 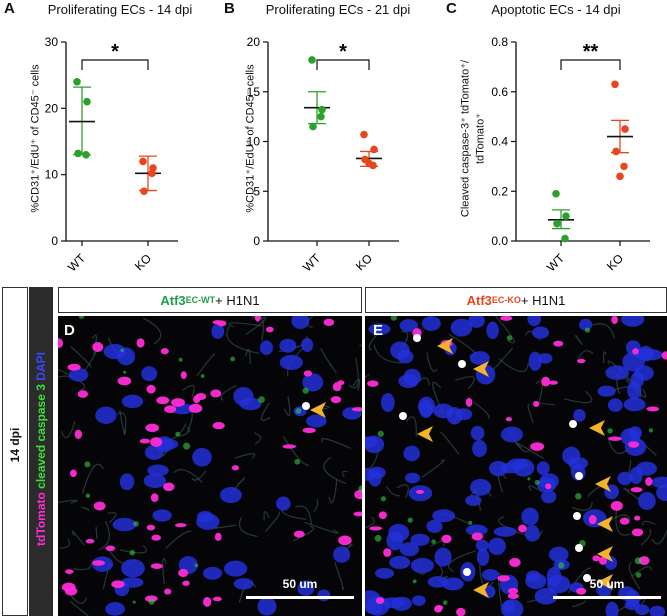 What do you see at coordinates (364, 262) in the screenshot?
I see `x-tick-label: KO` at bounding box center [364, 262].